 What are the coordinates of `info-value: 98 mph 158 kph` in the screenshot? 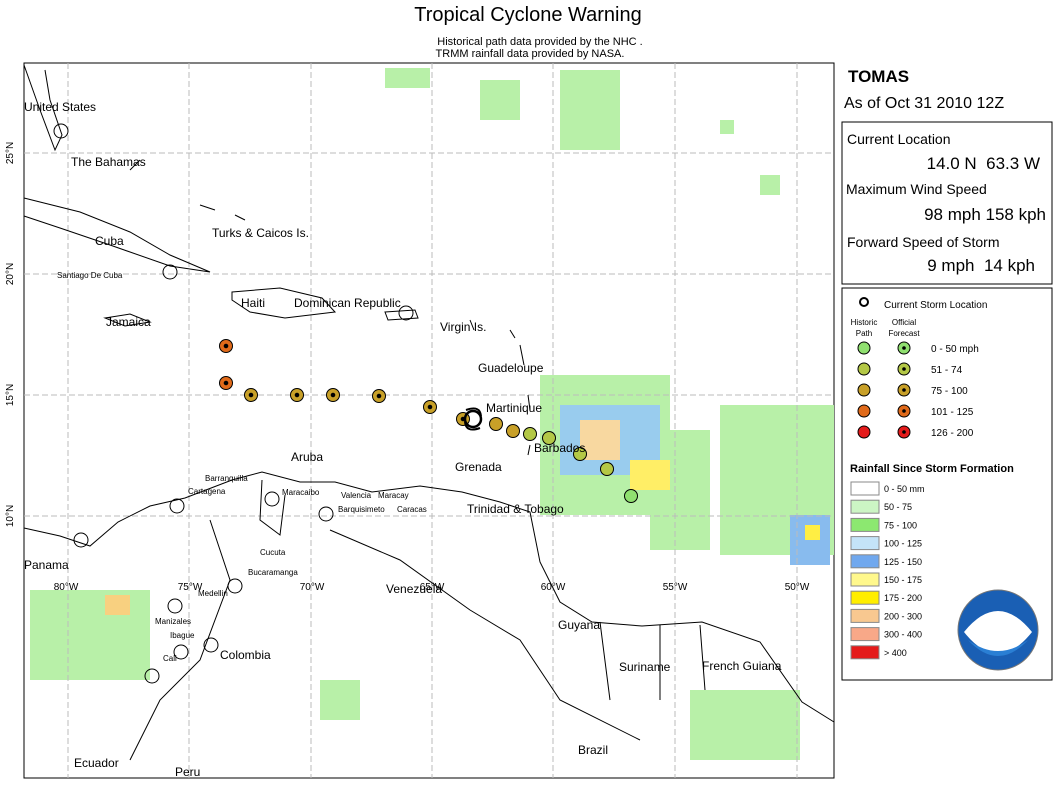 It's located at (985, 214).